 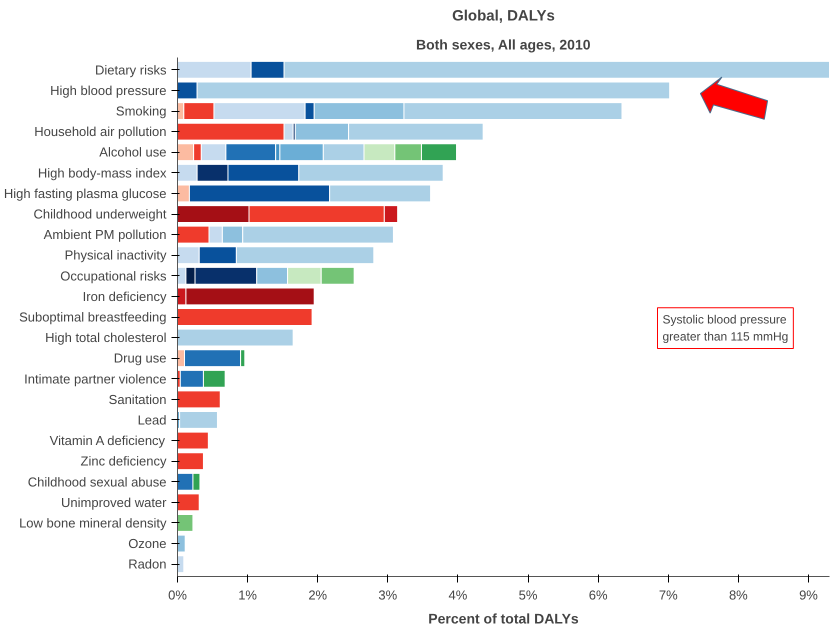 What do you see at coordinates (124, 296) in the screenshot?
I see `y-tick-label: Iron deficiency` at bounding box center [124, 296].